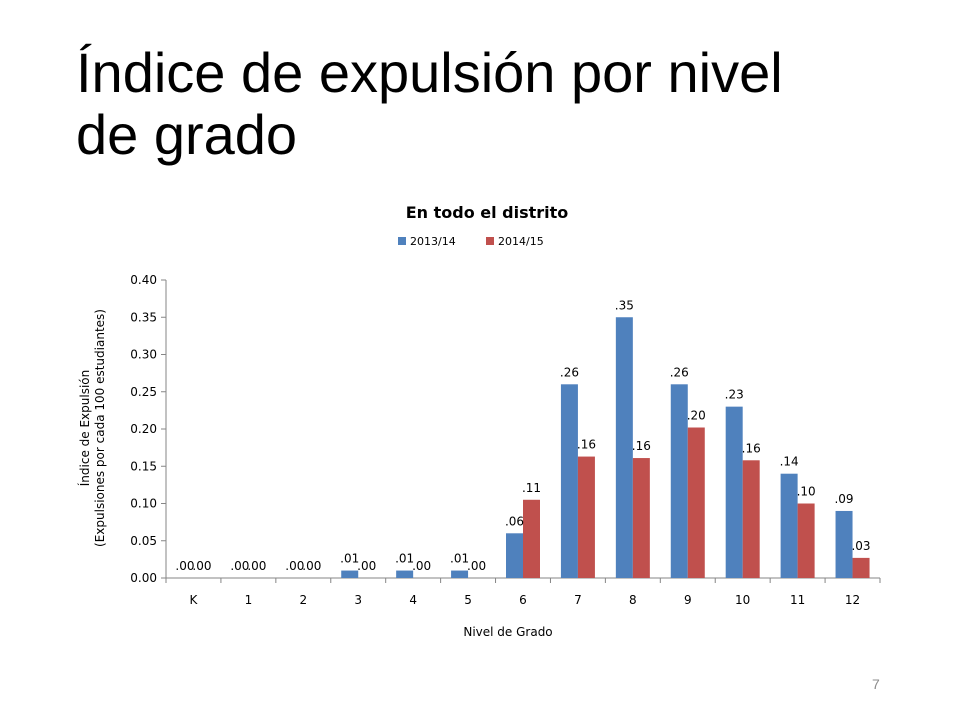 This screenshot has width=960, height=720. What do you see at coordinates (523, 592) in the screenshot?
I see `x-axis: K 1 2 3 4 5 6 7 8 9 10 11 12` at bounding box center [523, 592].